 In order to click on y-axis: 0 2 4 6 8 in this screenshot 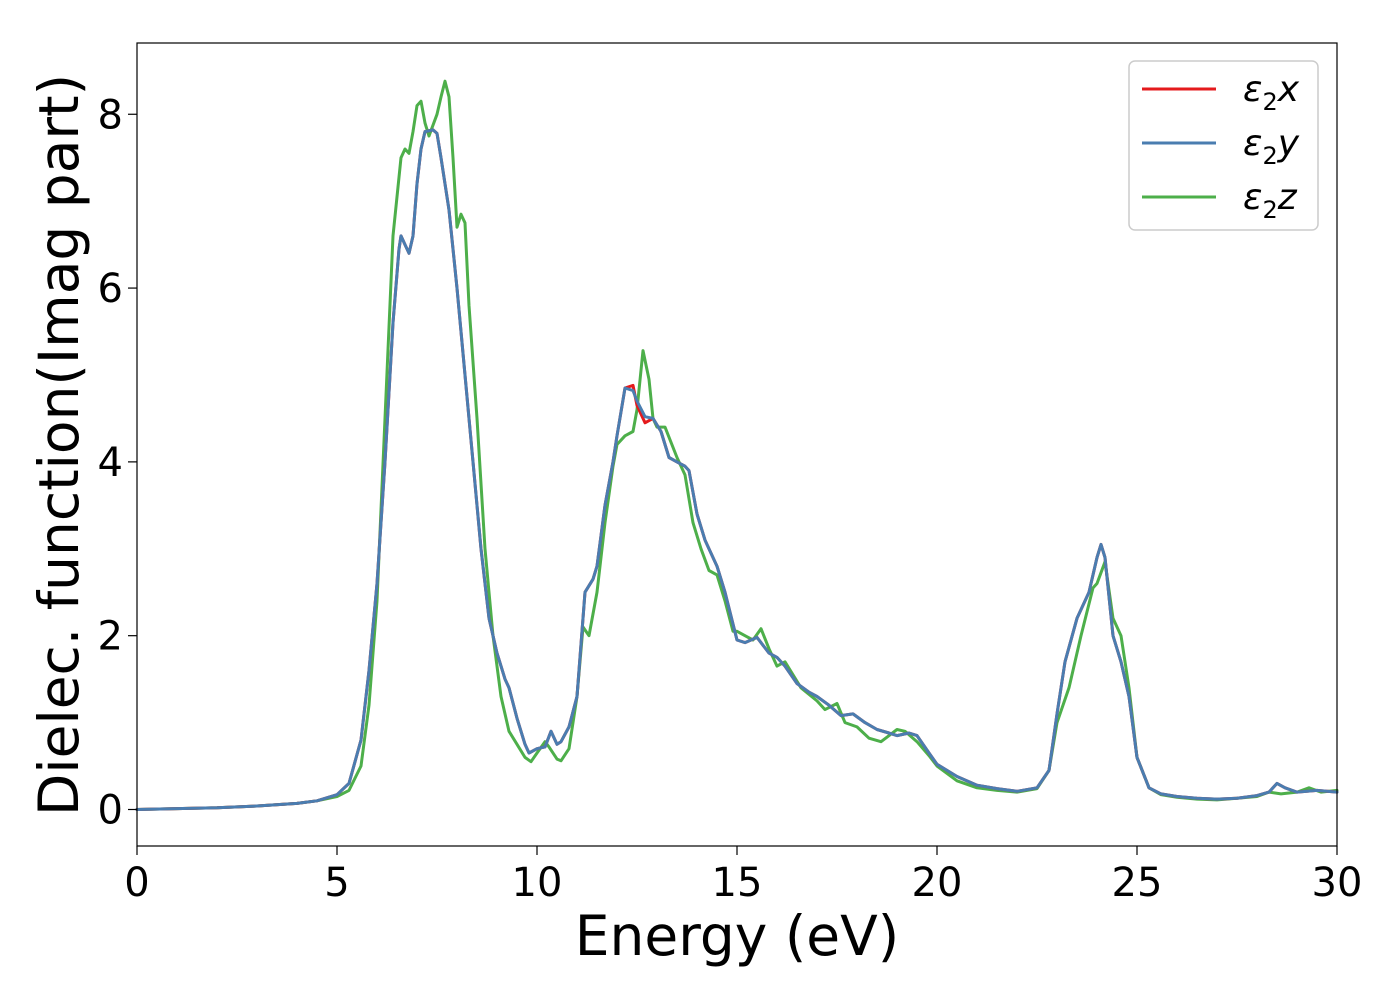, I will do `click(117, 463)`.